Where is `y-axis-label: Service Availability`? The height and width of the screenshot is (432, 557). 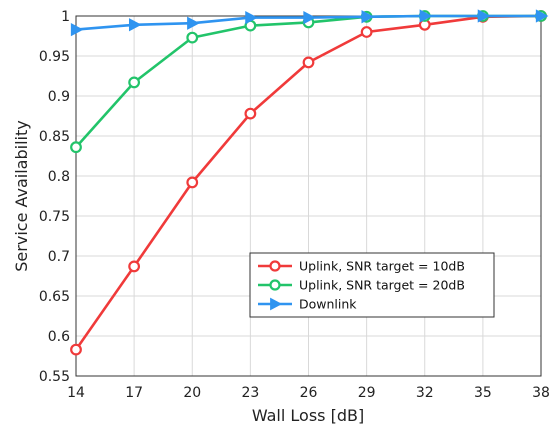 y-axis-label: Service Availability is located at coordinates (21, 195).